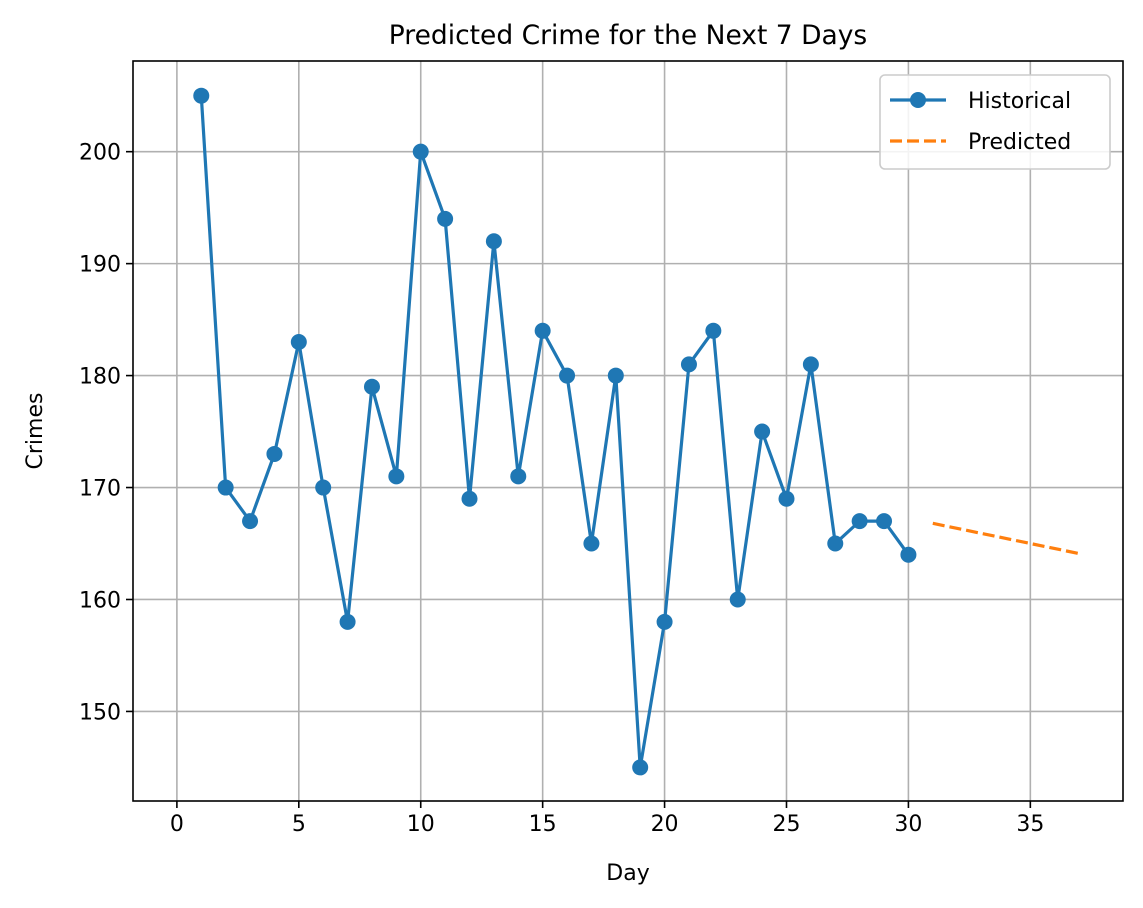  I want to click on x-tick-label: 10, so click(421, 824).